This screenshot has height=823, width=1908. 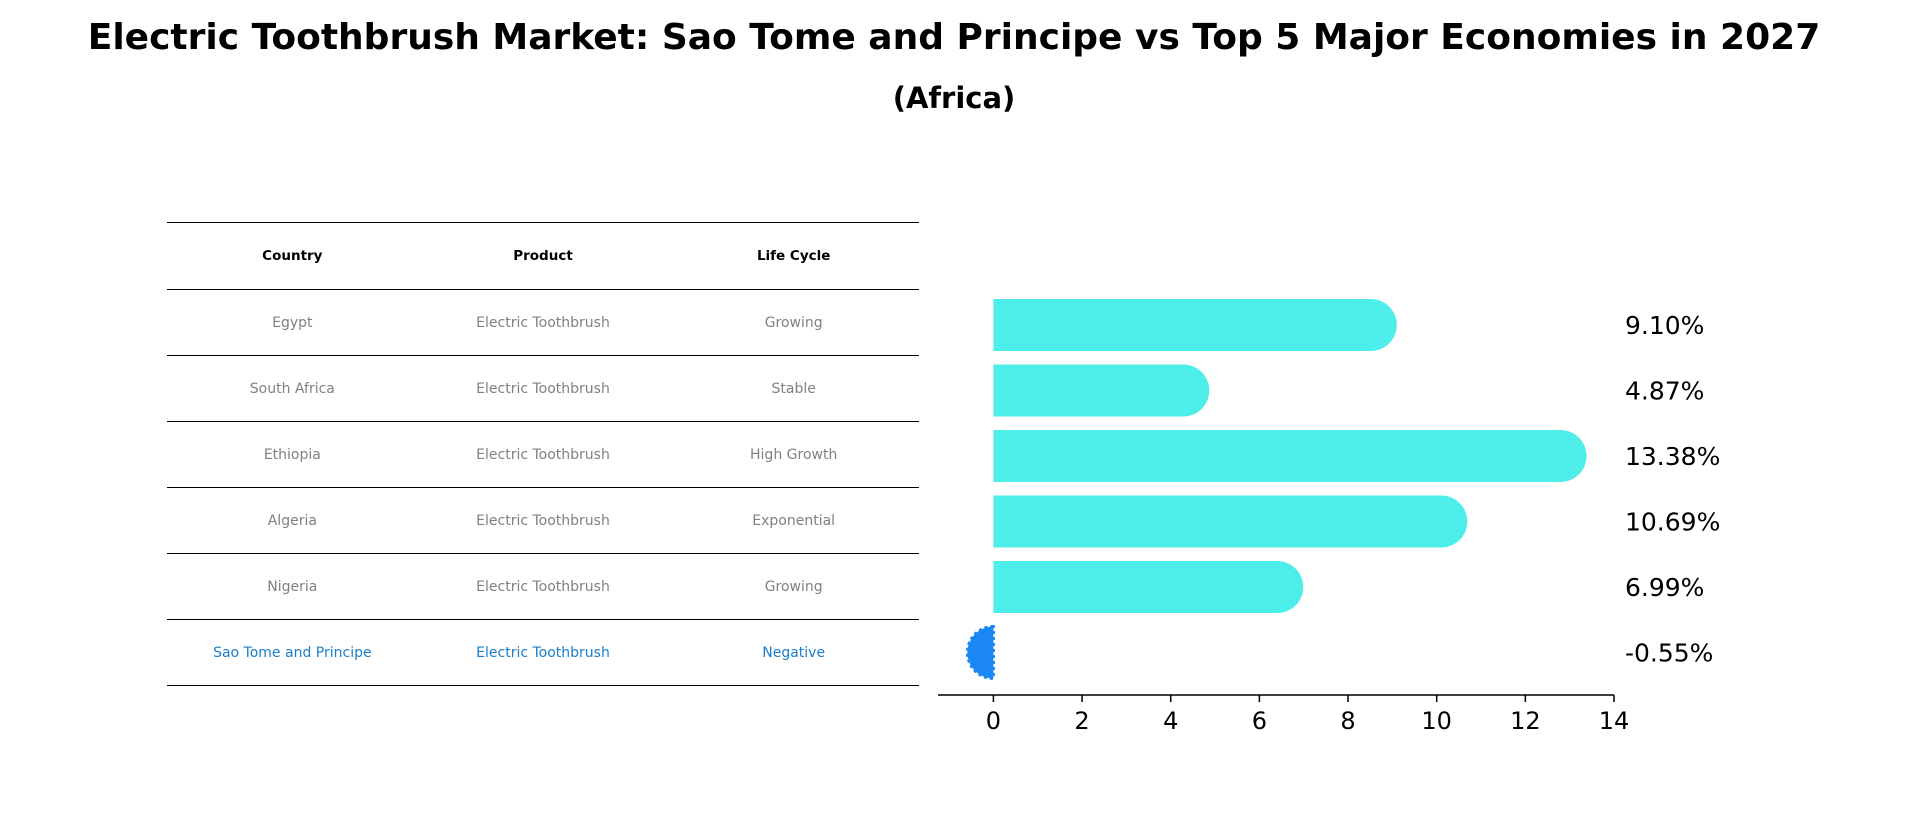 I want to click on data-label: -0.55%, so click(x=1669, y=653).